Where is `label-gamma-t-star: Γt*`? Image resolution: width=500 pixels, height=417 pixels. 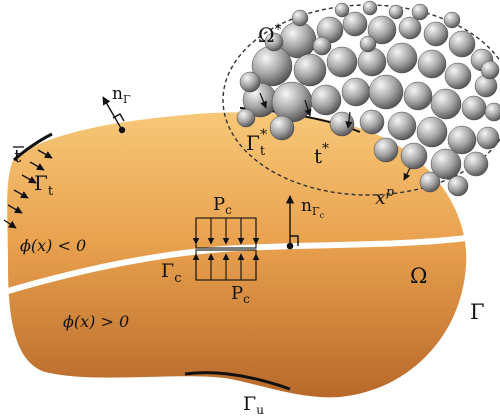
label-gamma-t-star: Γt* is located at coordinates (256, 143).